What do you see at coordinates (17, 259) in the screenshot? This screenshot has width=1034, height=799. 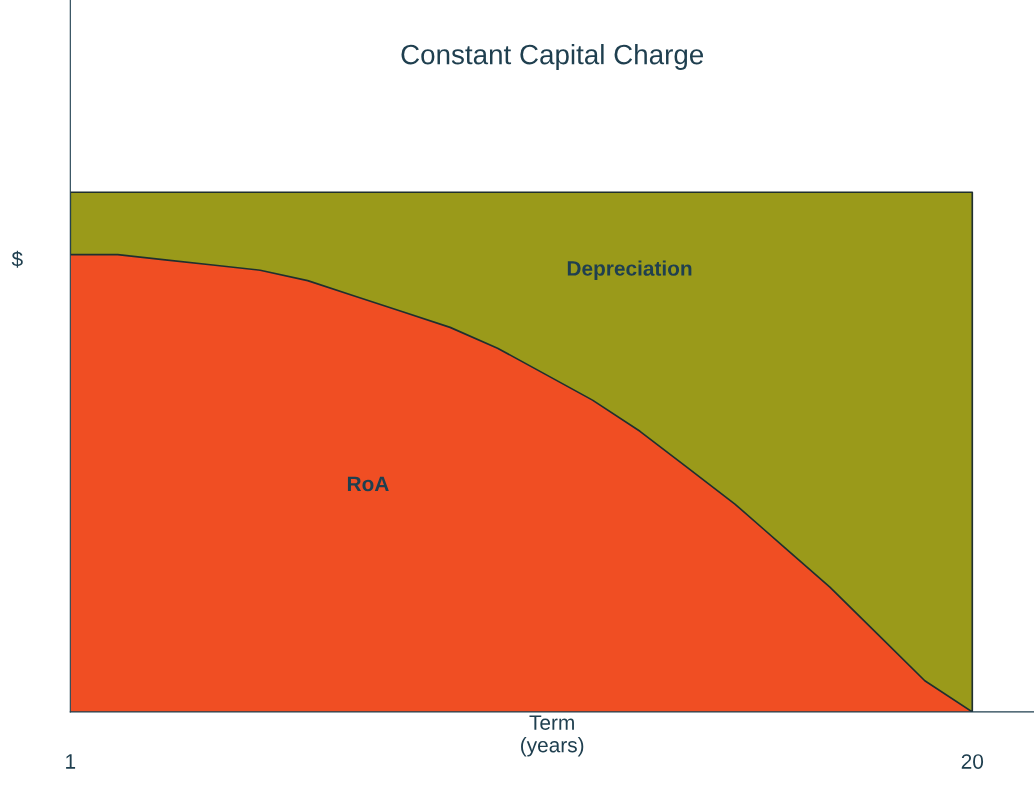 I see `y-axis-title: $` at bounding box center [17, 259].